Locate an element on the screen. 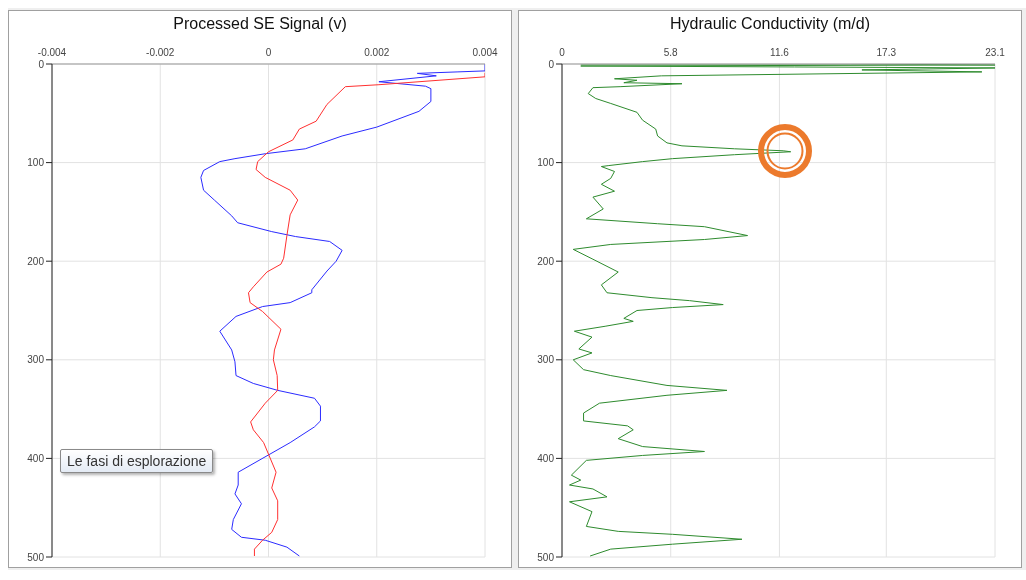 The height and width of the screenshot is (580, 1026). chart-title: Processed SE Signal (v) is located at coordinates (260, 24).